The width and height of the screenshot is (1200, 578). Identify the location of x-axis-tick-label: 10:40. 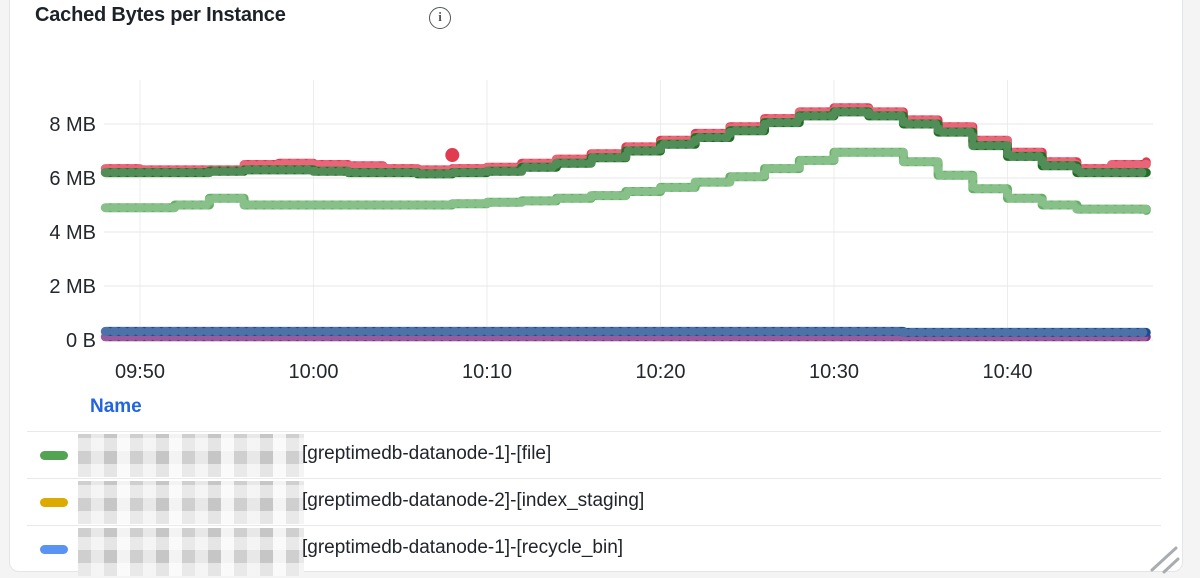
(1007, 372).